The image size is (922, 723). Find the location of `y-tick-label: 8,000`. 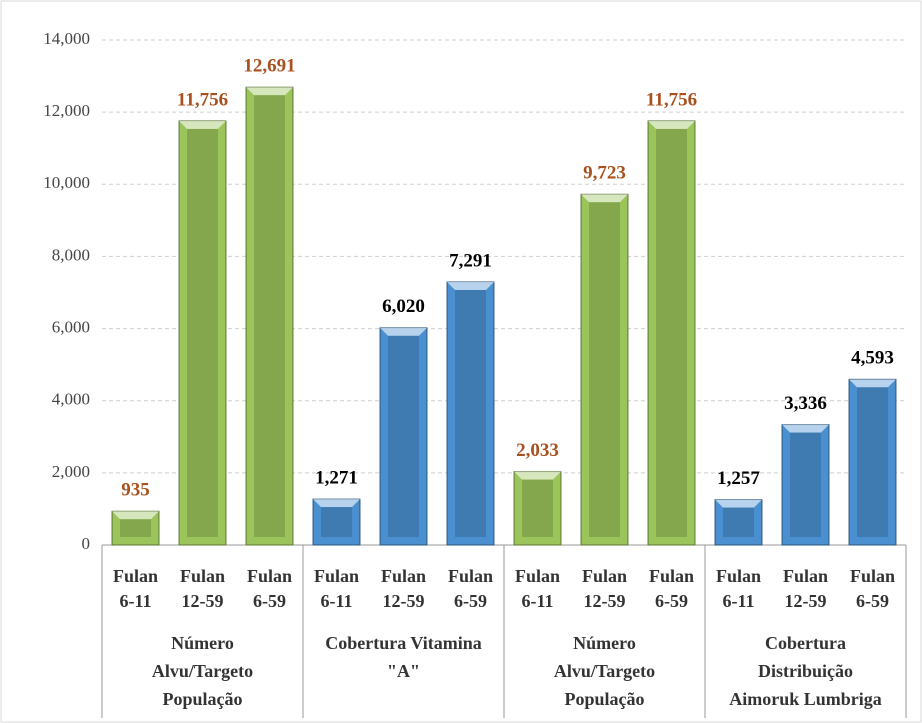

y-tick-label: 8,000 is located at coordinates (71, 254).